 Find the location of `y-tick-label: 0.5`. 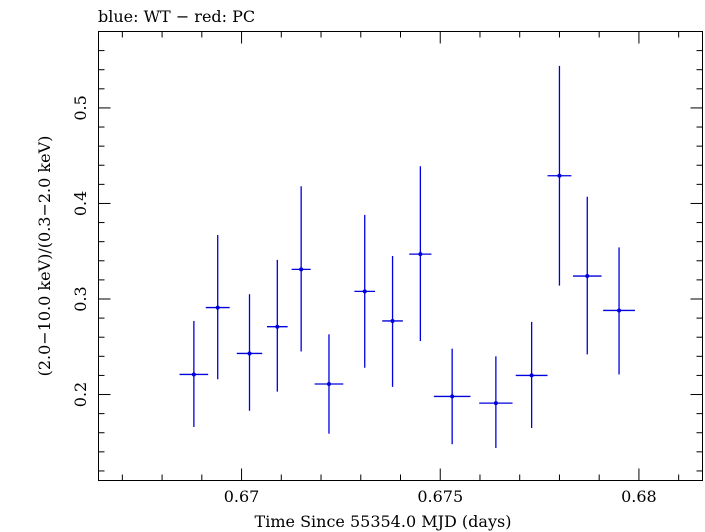

y-tick-label: 0.5 is located at coordinates (80, 107).